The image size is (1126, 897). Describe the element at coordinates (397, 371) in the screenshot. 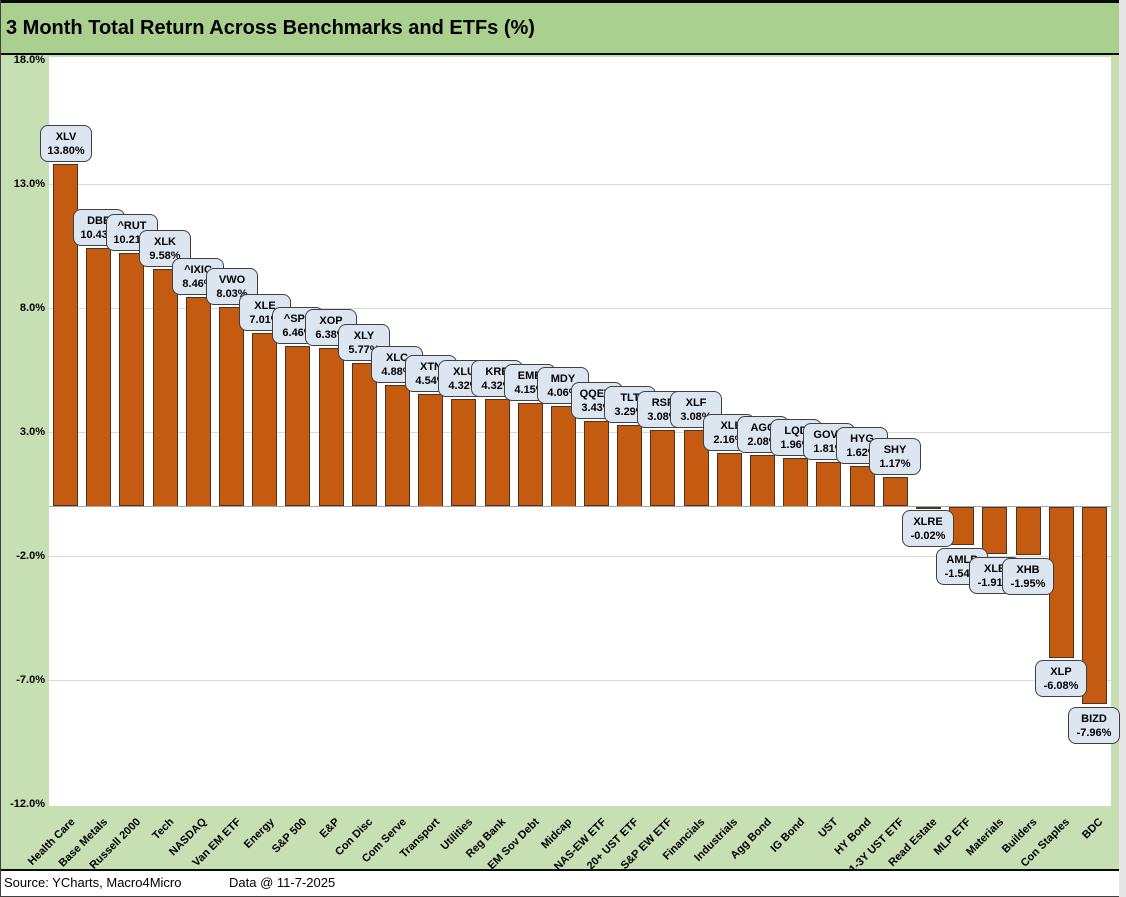

I see `value-text: 4.88%` at that location.